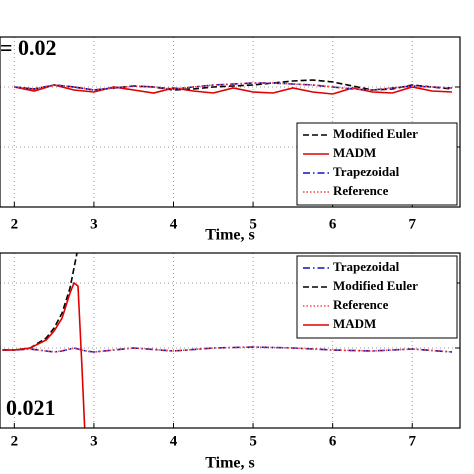  Describe the element at coordinates (31, 407) in the screenshot. I see `annotation: 0.021` at that location.